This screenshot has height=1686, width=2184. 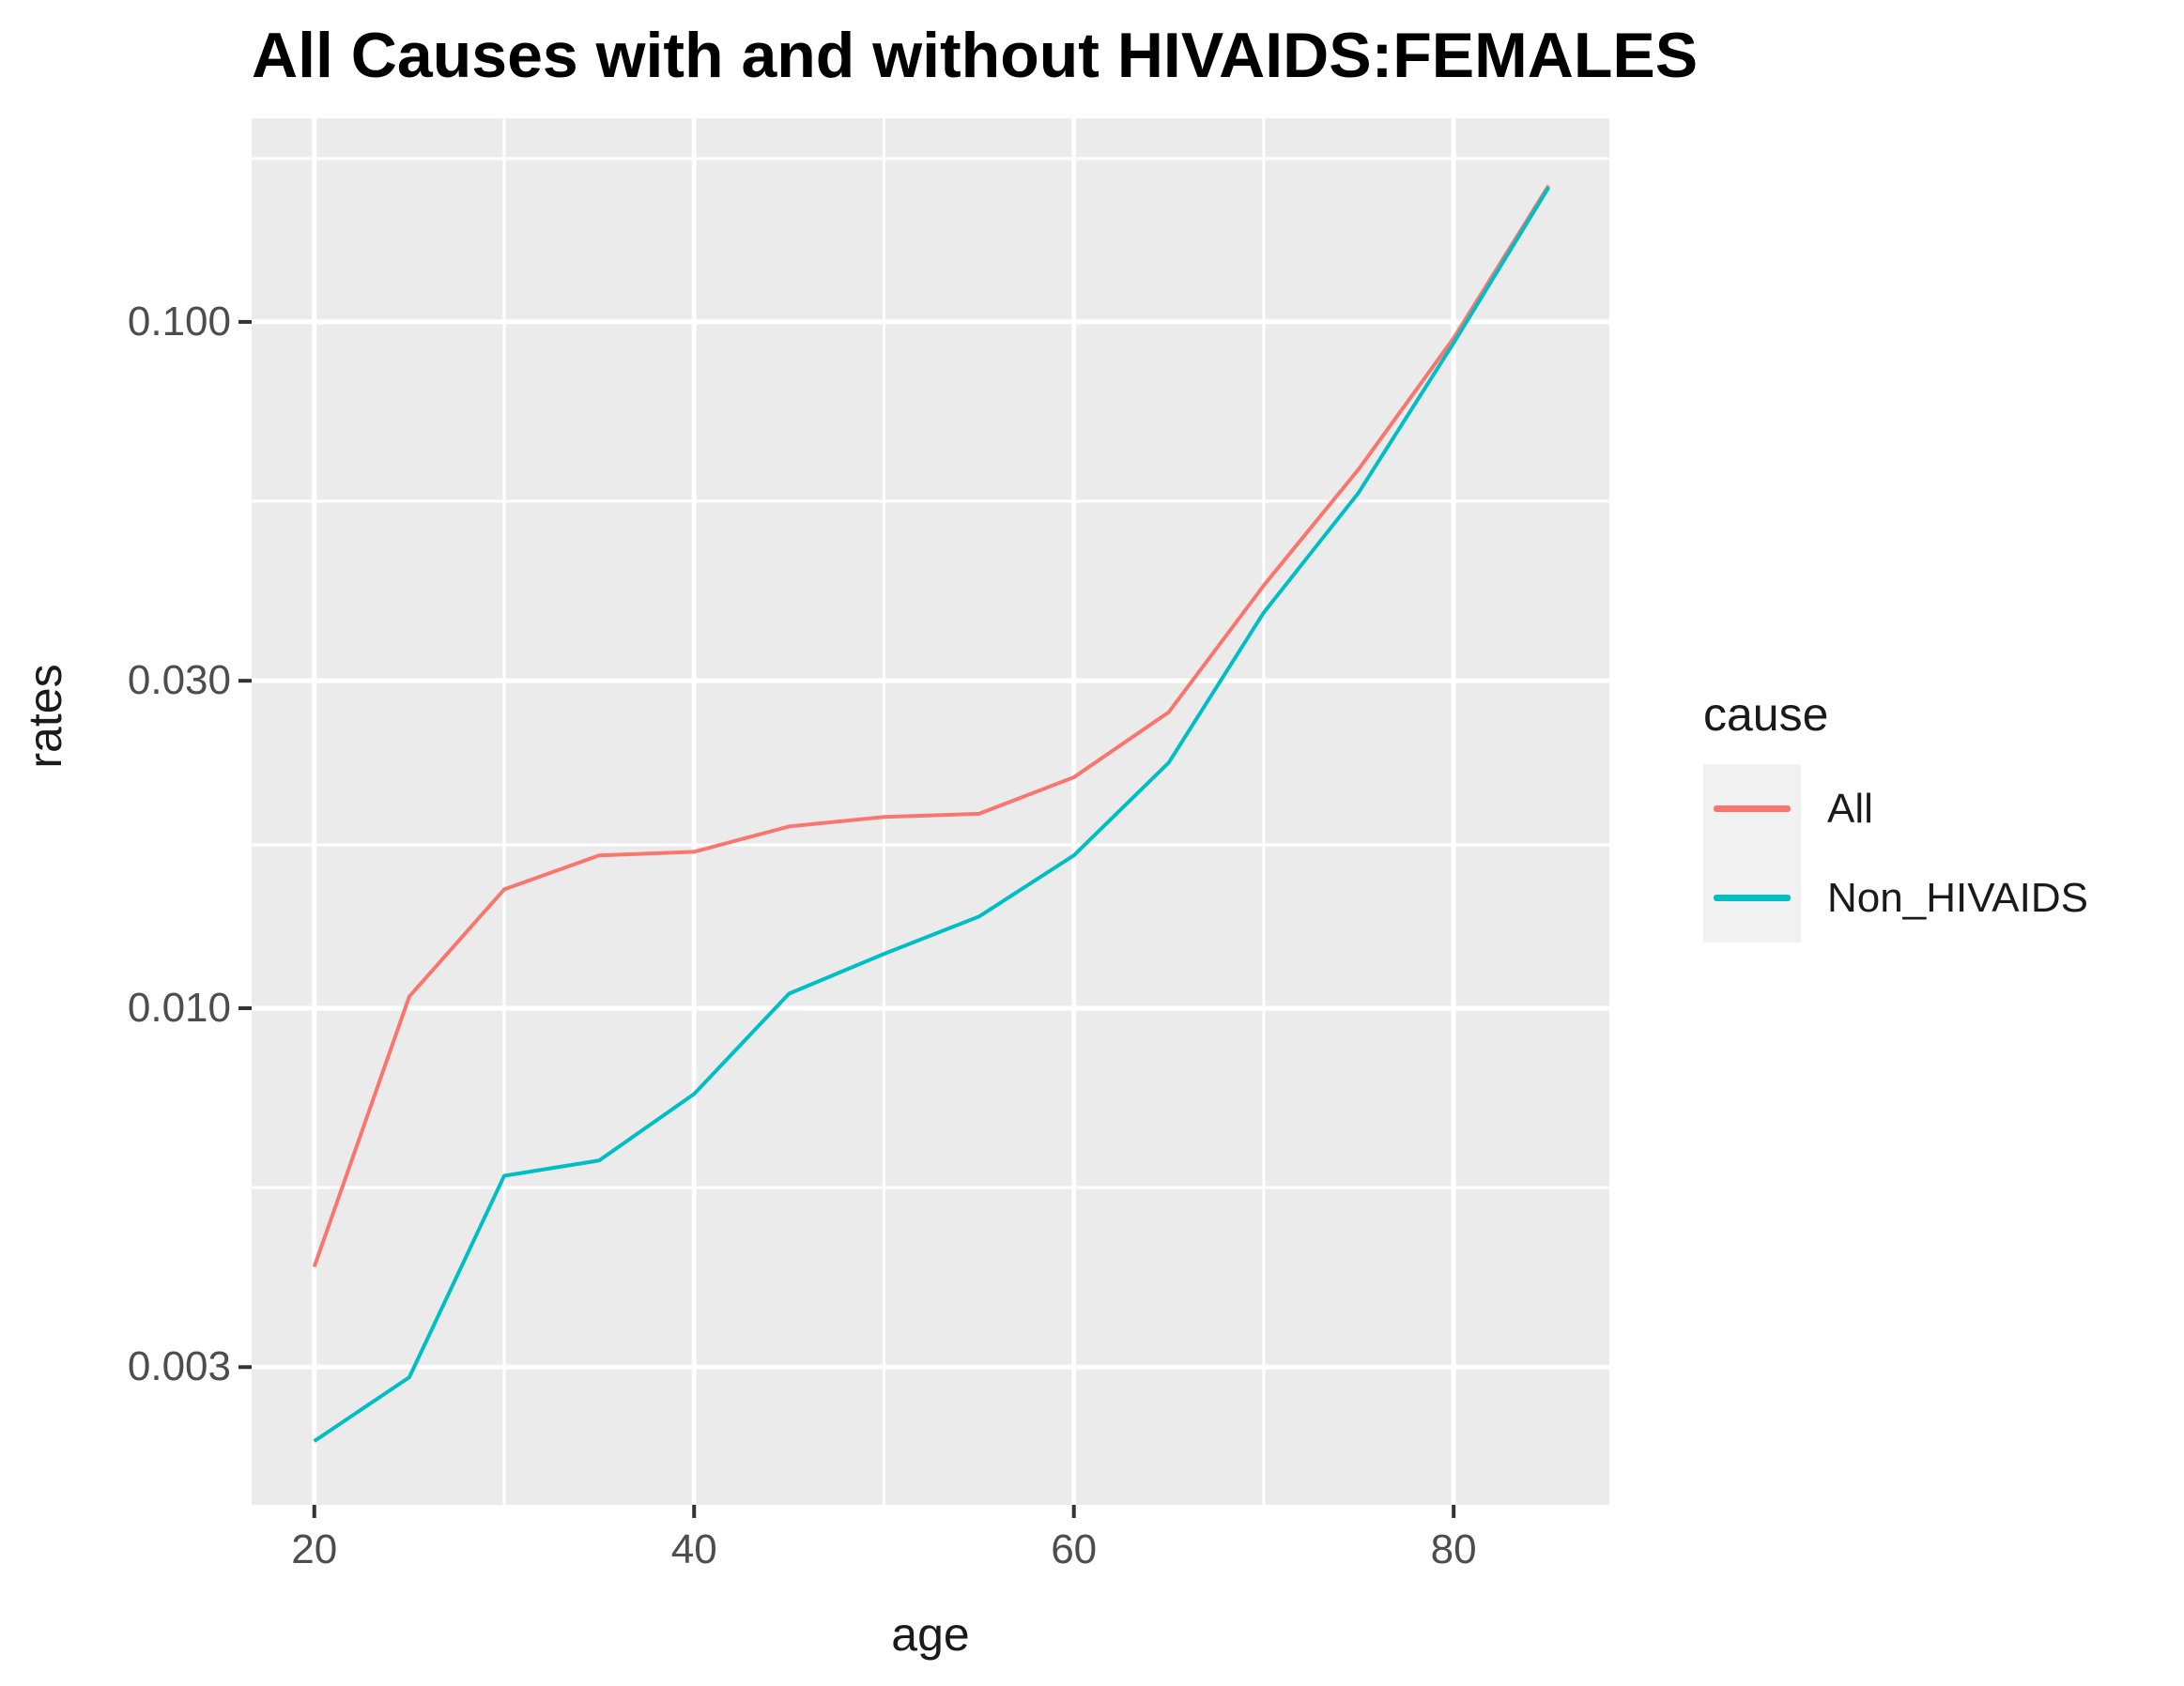 I want to click on y-tick-label: 0.100, so click(x=179, y=321).